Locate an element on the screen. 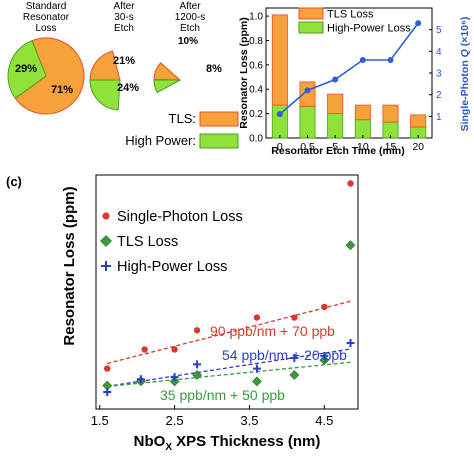 The width and height of the screenshot is (474, 456). fit-label-high-power: 54 ppb/nm + 20 ppb is located at coordinates (284, 355).